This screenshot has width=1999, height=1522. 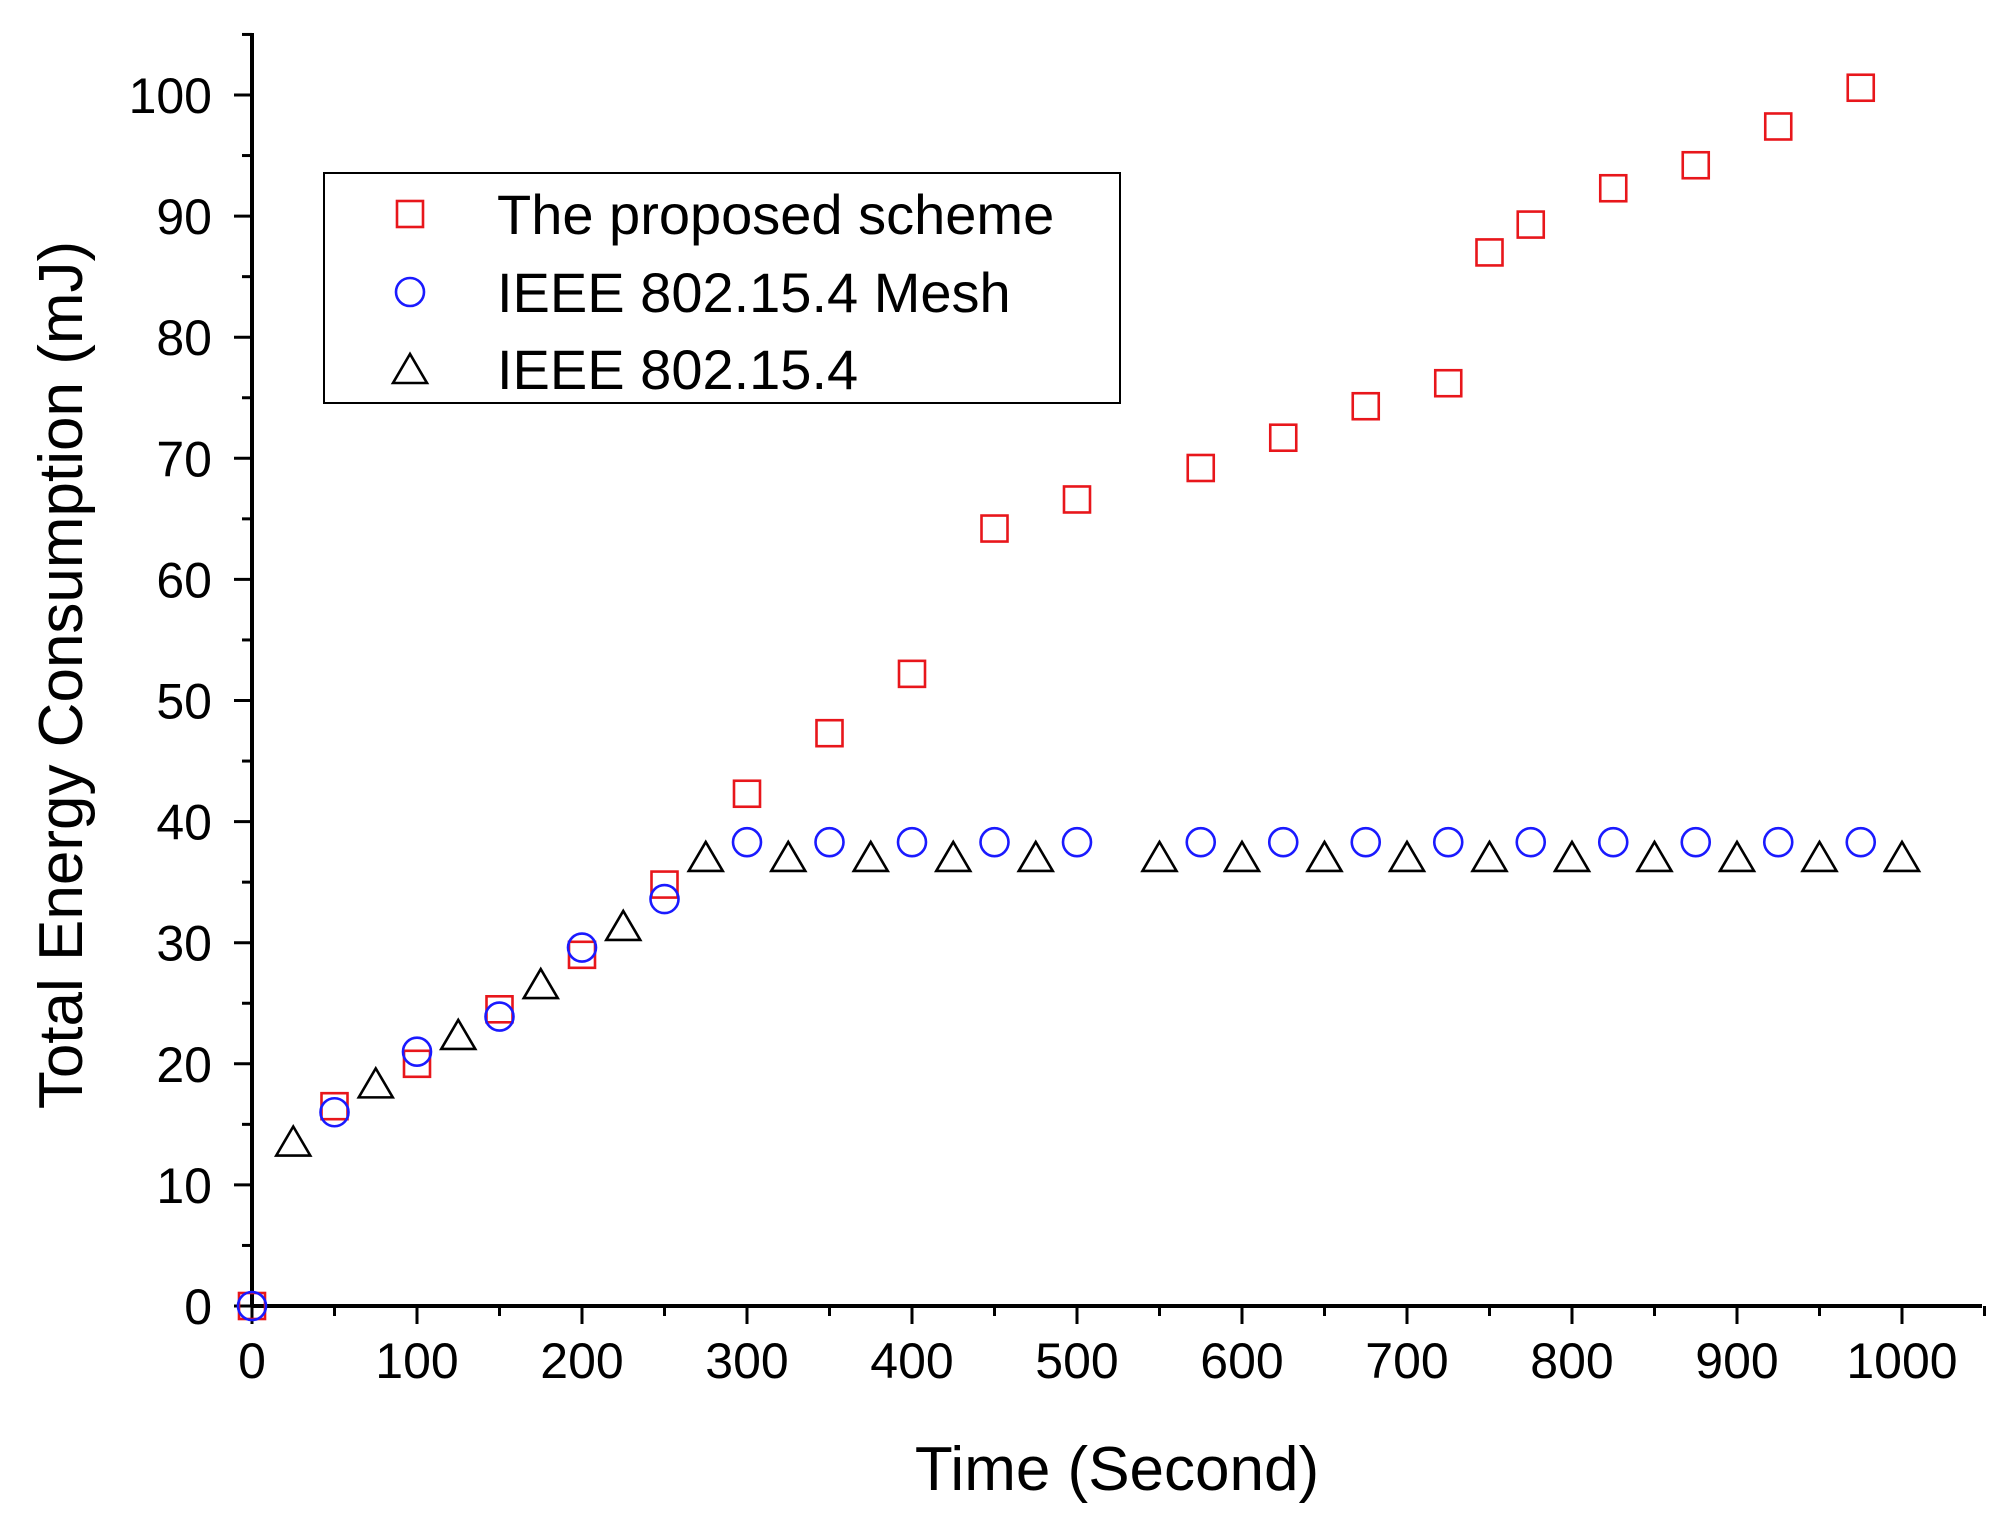 What do you see at coordinates (184, 823) in the screenshot?
I see `y-tick-label: 40` at bounding box center [184, 823].